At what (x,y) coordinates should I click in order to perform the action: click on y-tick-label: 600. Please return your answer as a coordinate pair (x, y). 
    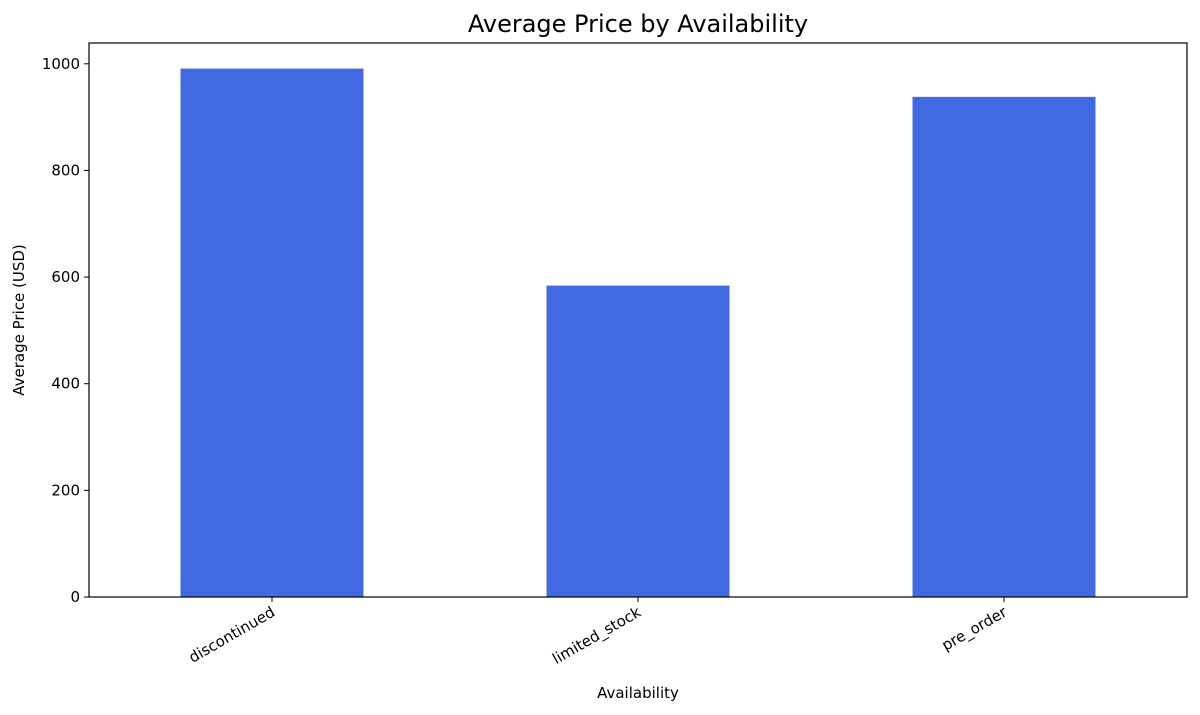
    Looking at the image, I should click on (65, 277).